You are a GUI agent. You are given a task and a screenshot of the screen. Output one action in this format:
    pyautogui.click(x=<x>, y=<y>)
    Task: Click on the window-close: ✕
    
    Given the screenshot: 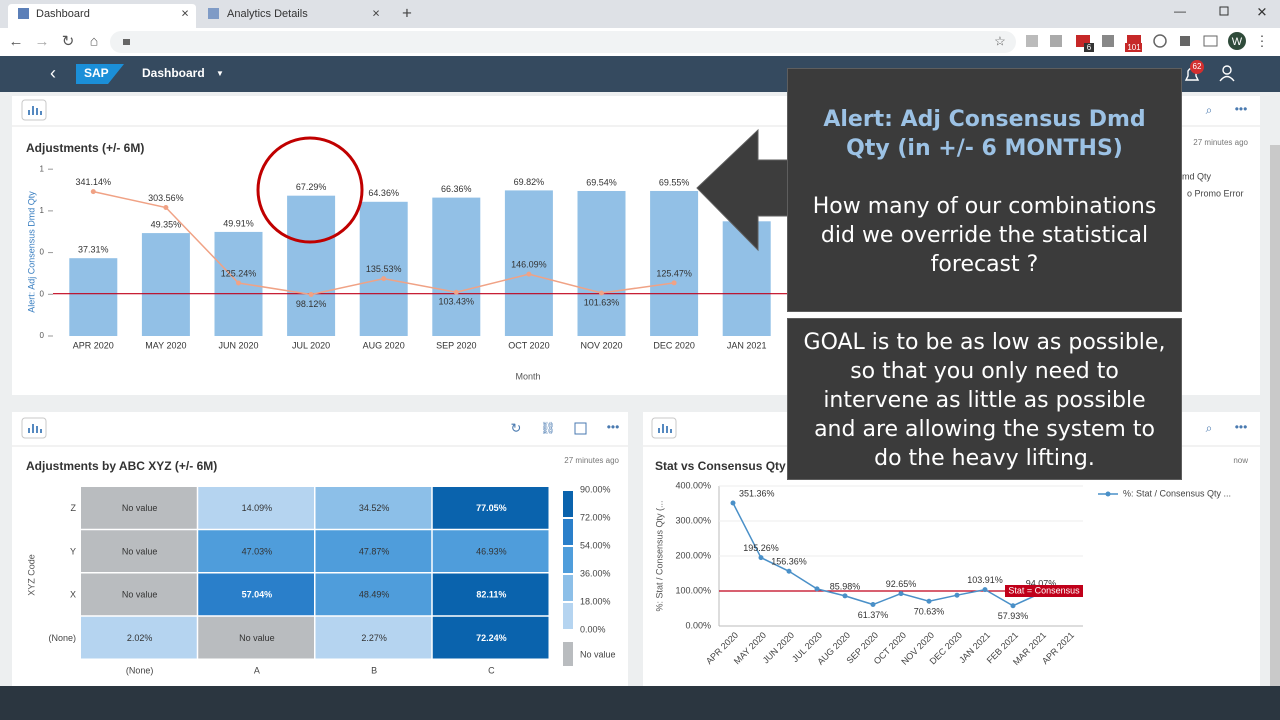 What is the action you would take?
    pyautogui.click(x=1262, y=11)
    